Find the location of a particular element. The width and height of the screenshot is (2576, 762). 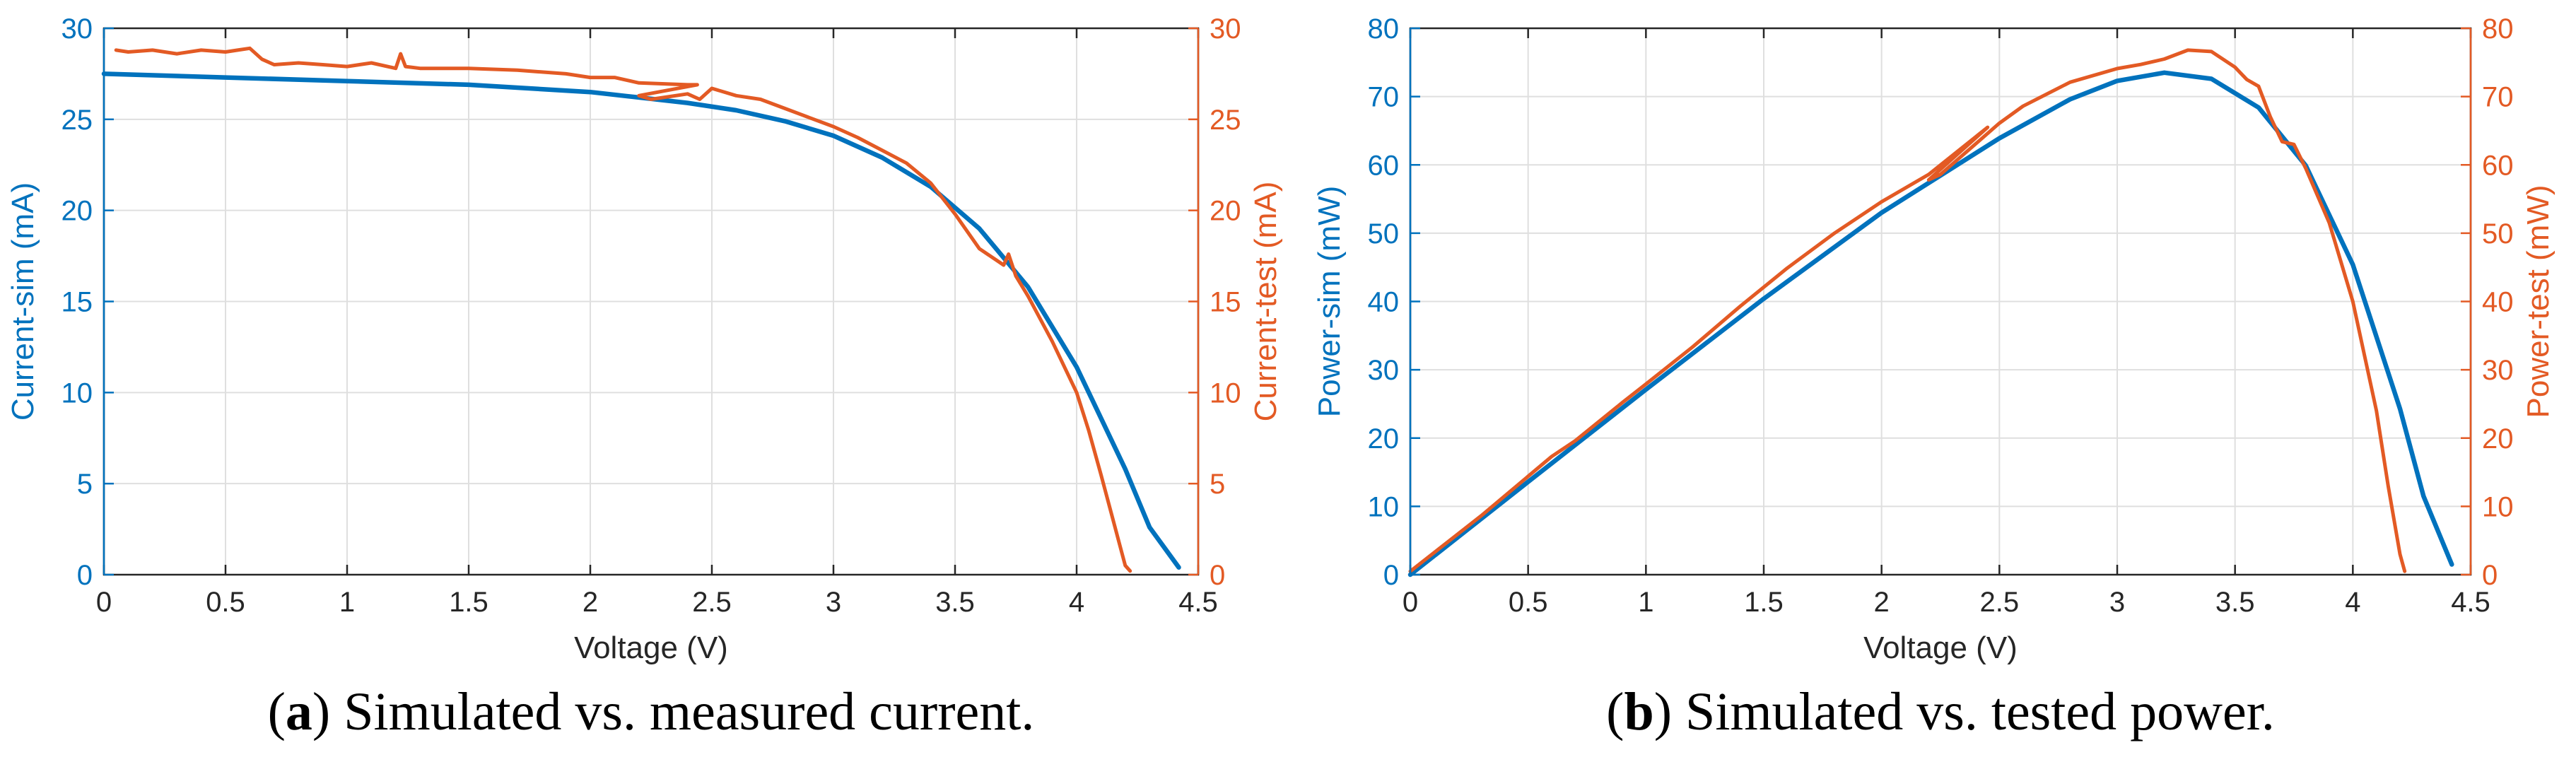

panel-a-y-tick-label-right: 25 is located at coordinates (1225, 120).